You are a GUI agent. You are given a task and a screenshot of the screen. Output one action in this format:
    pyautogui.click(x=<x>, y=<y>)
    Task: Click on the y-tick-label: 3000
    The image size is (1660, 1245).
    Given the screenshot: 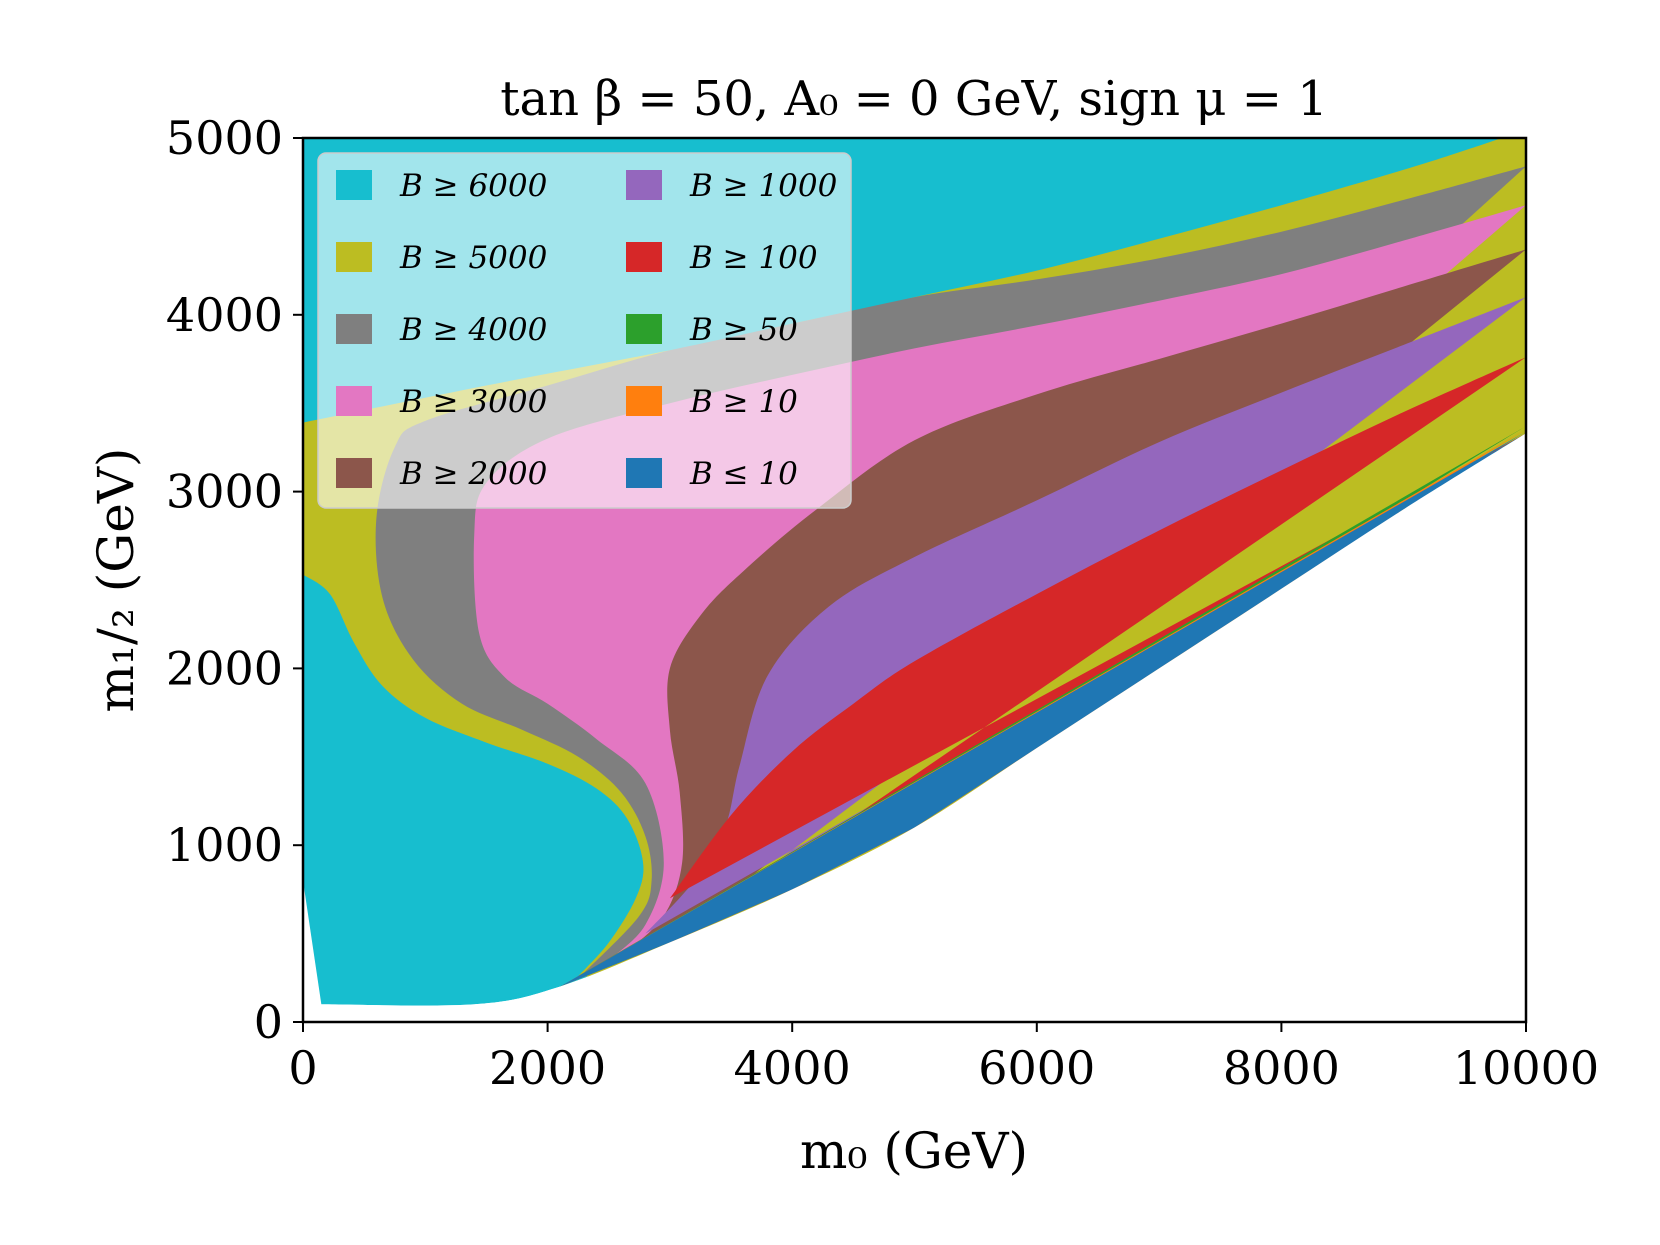 What is the action you would take?
    pyautogui.click(x=224, y=492)
    